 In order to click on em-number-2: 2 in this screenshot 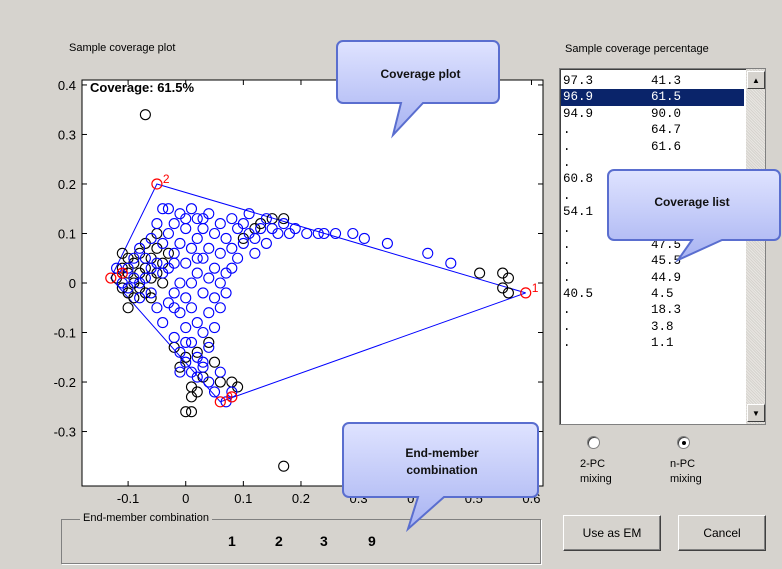, I will do `click(279, 541)`.